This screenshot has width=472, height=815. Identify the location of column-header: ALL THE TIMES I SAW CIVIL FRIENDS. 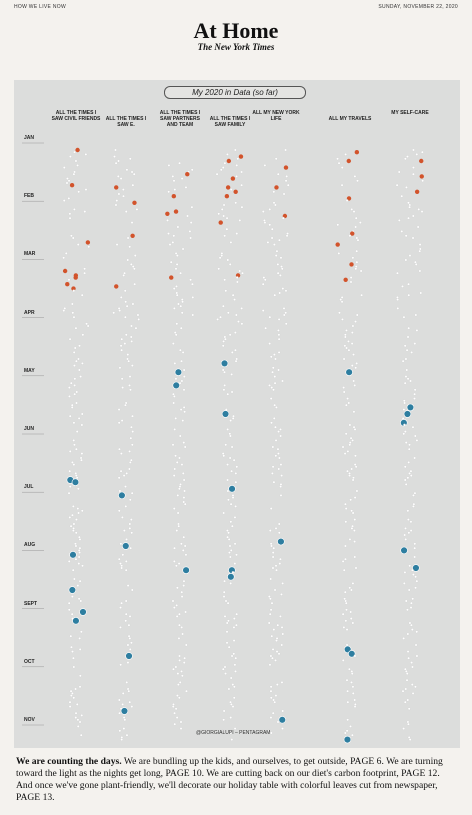
(76, 116).